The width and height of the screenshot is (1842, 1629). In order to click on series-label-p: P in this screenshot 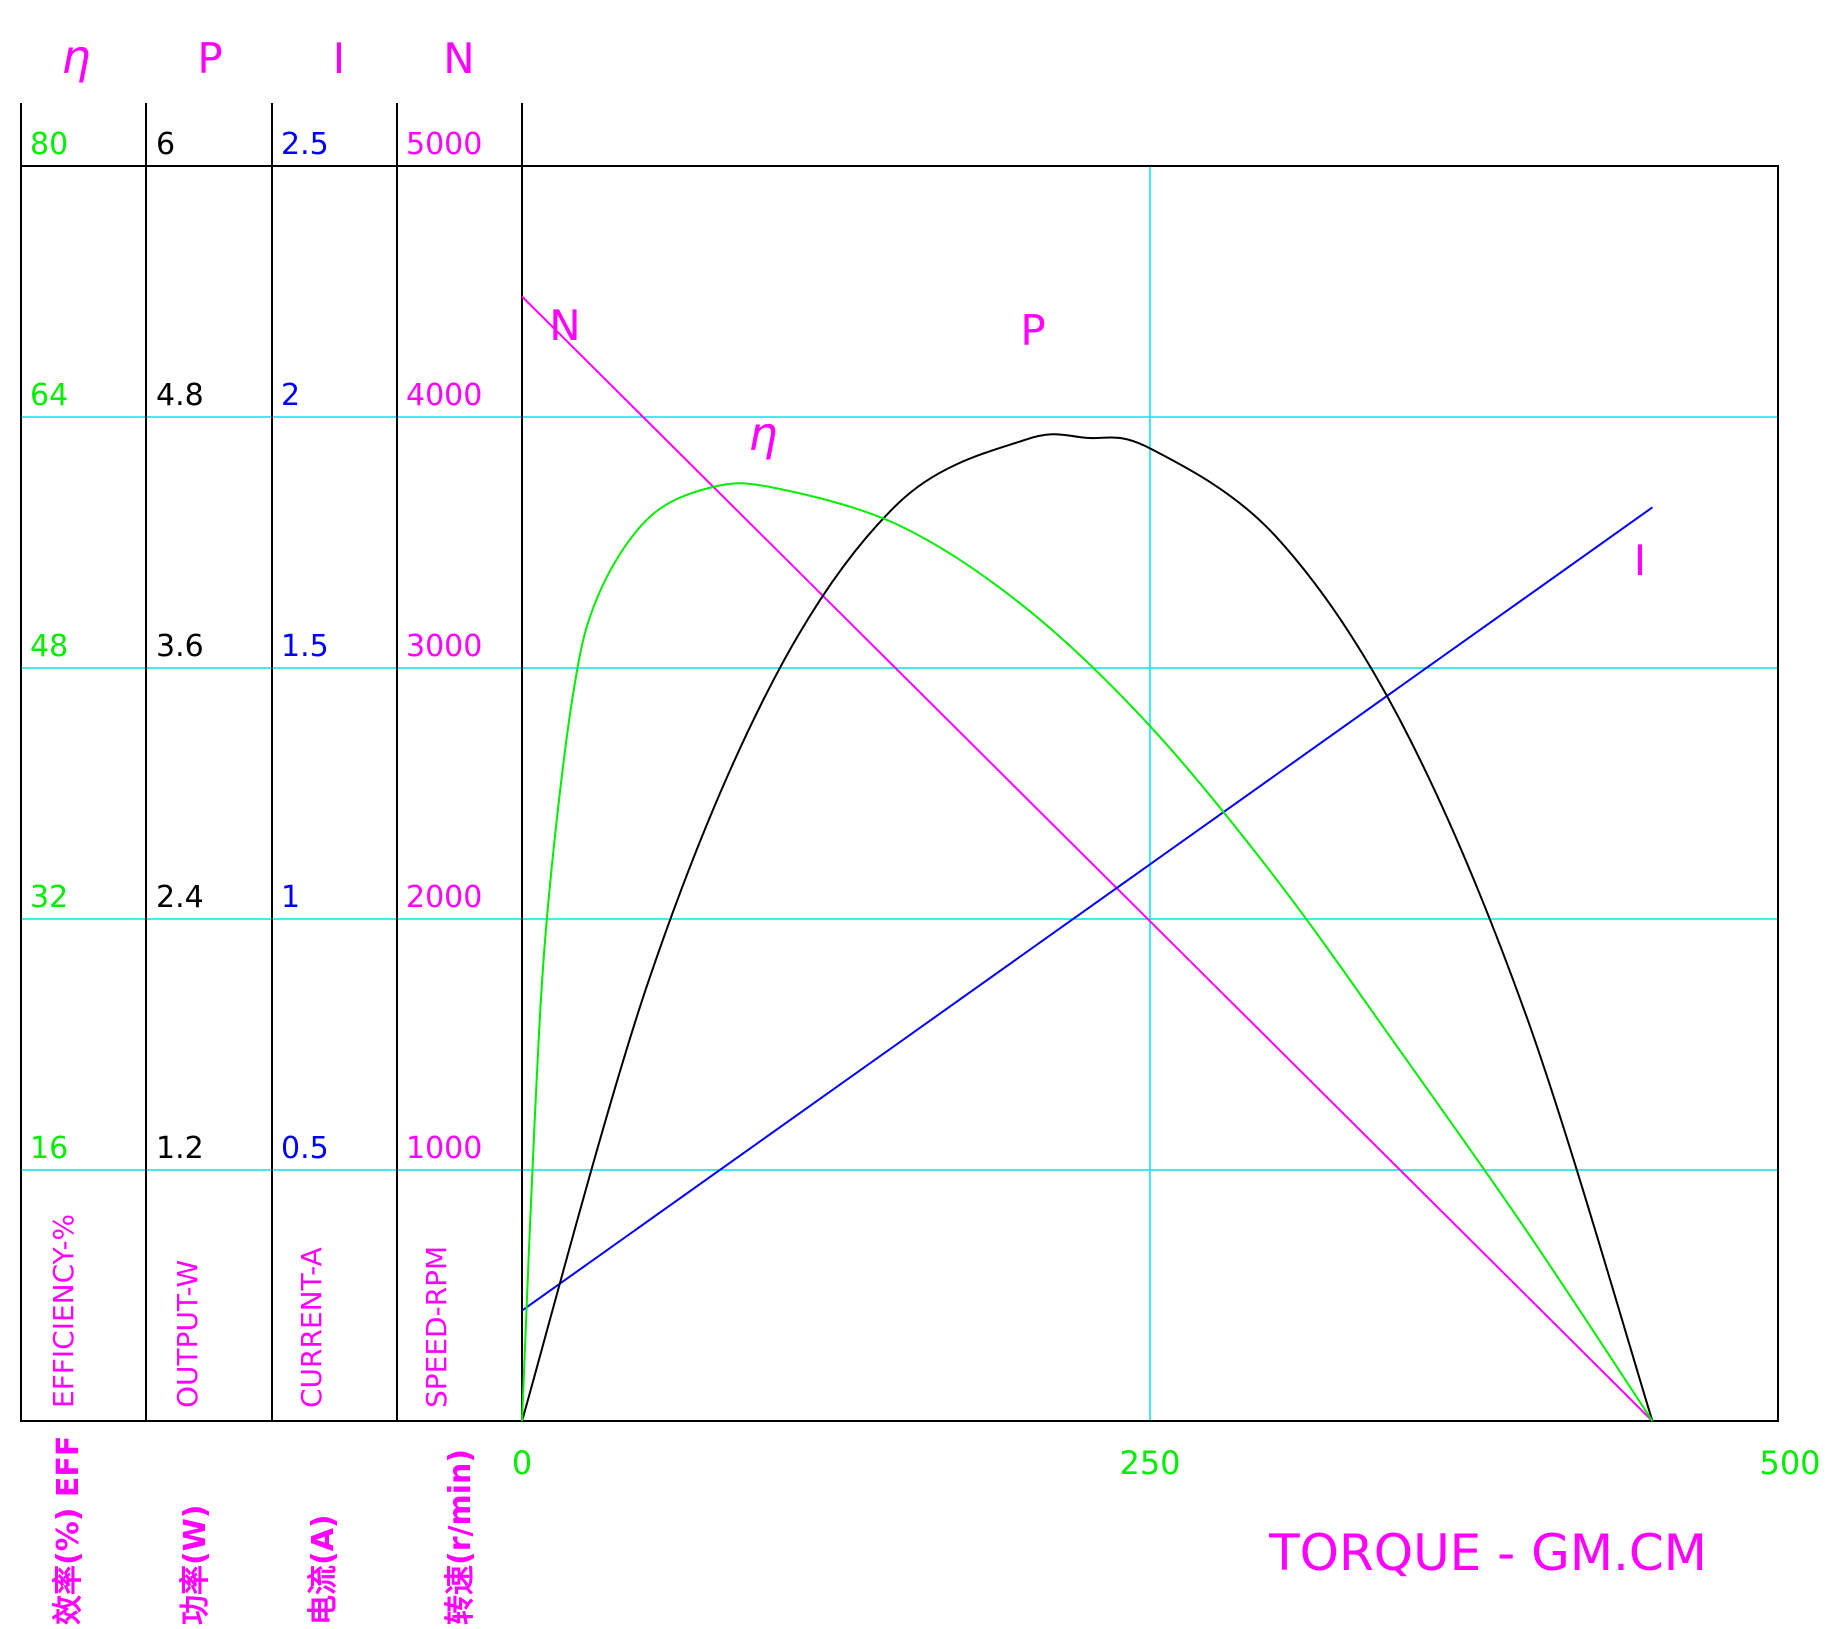, I will do `click(1032, 330)`.